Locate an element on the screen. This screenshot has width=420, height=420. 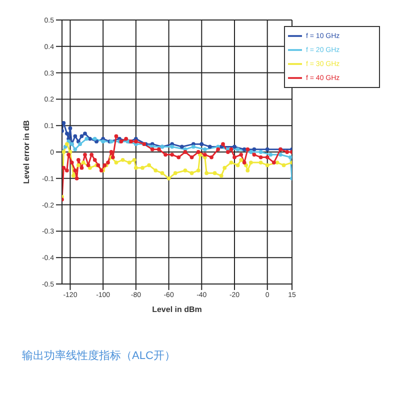
x-axis-title: Level in dBm is located at coordinates (177, 309).